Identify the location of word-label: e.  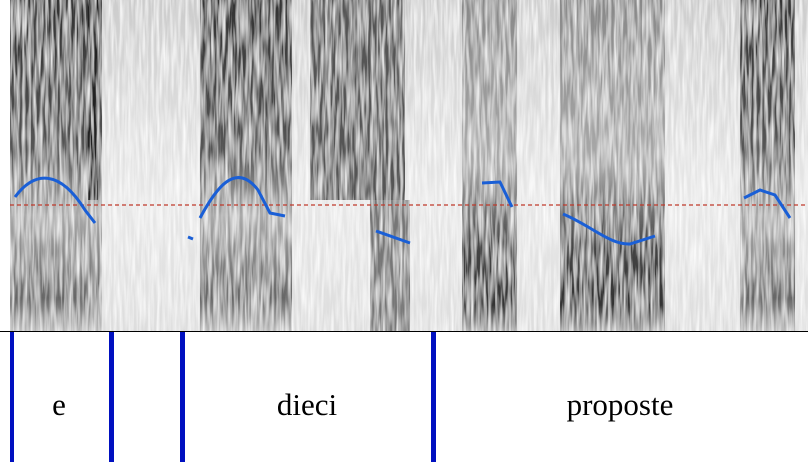
(59, 404).